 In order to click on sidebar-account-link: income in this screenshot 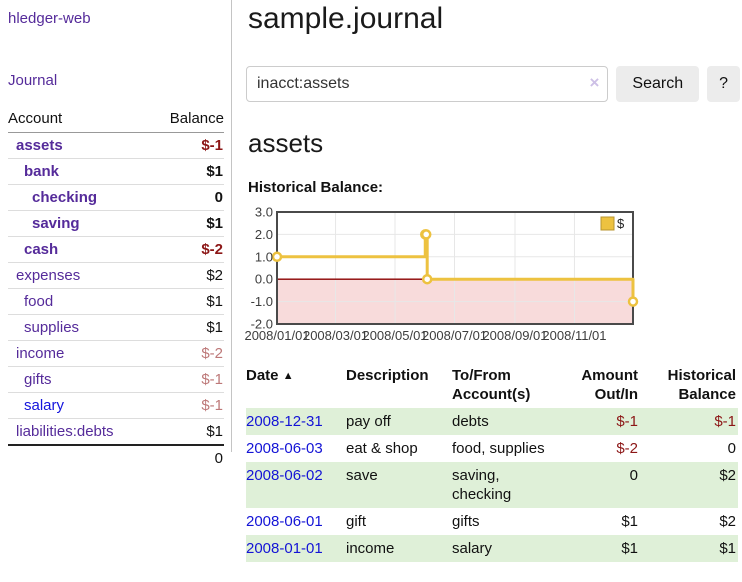, I will do `click(40, 353)`.